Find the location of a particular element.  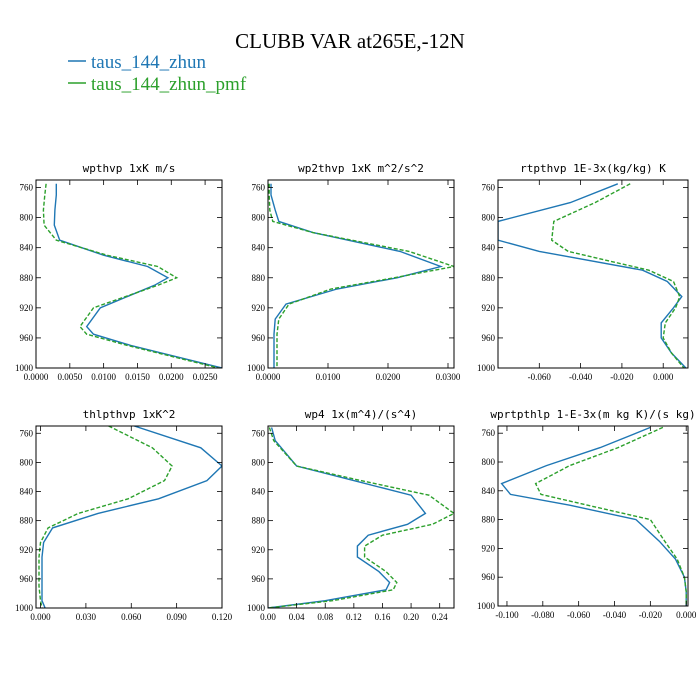

x-tick-label: 0.00 is located at coordinates (268, 617).